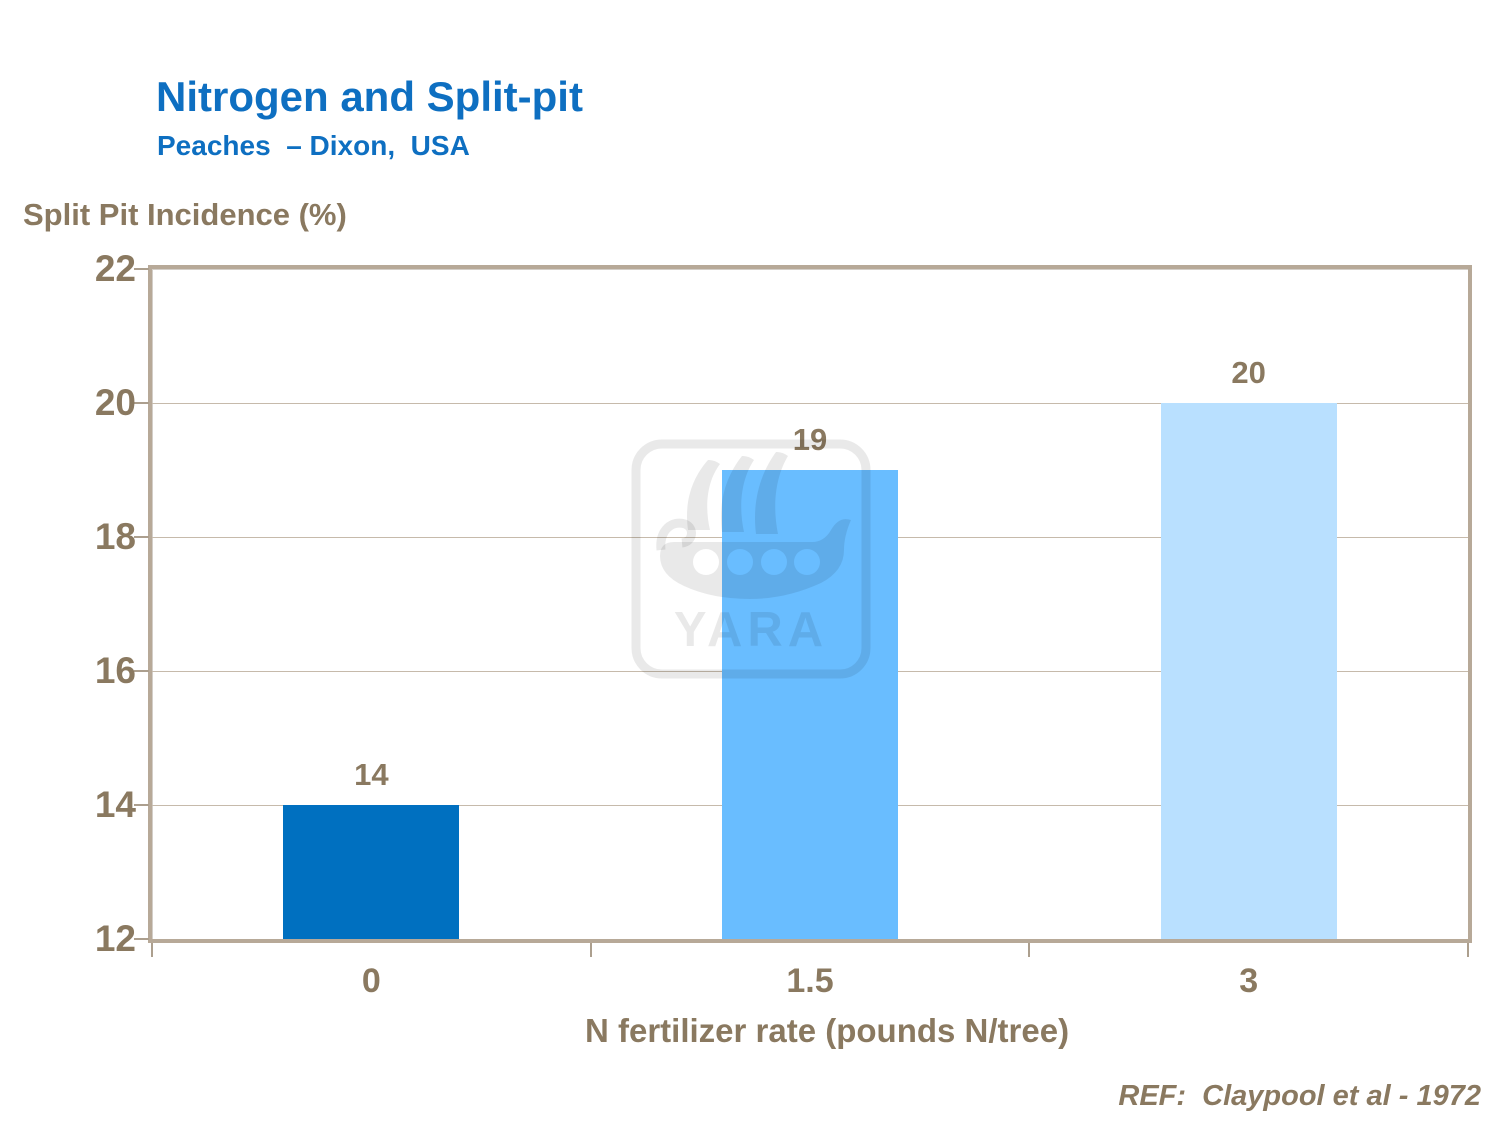  What do you see at coordinates (810, 981) in the screenshot?
I see `x-category-label: 1.5` at bounding box center [810, 981].